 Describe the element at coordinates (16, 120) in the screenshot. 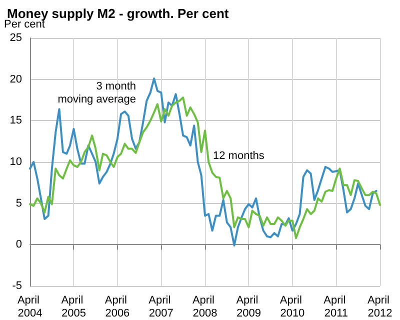

I see `y-tick-label: 15` at that location.